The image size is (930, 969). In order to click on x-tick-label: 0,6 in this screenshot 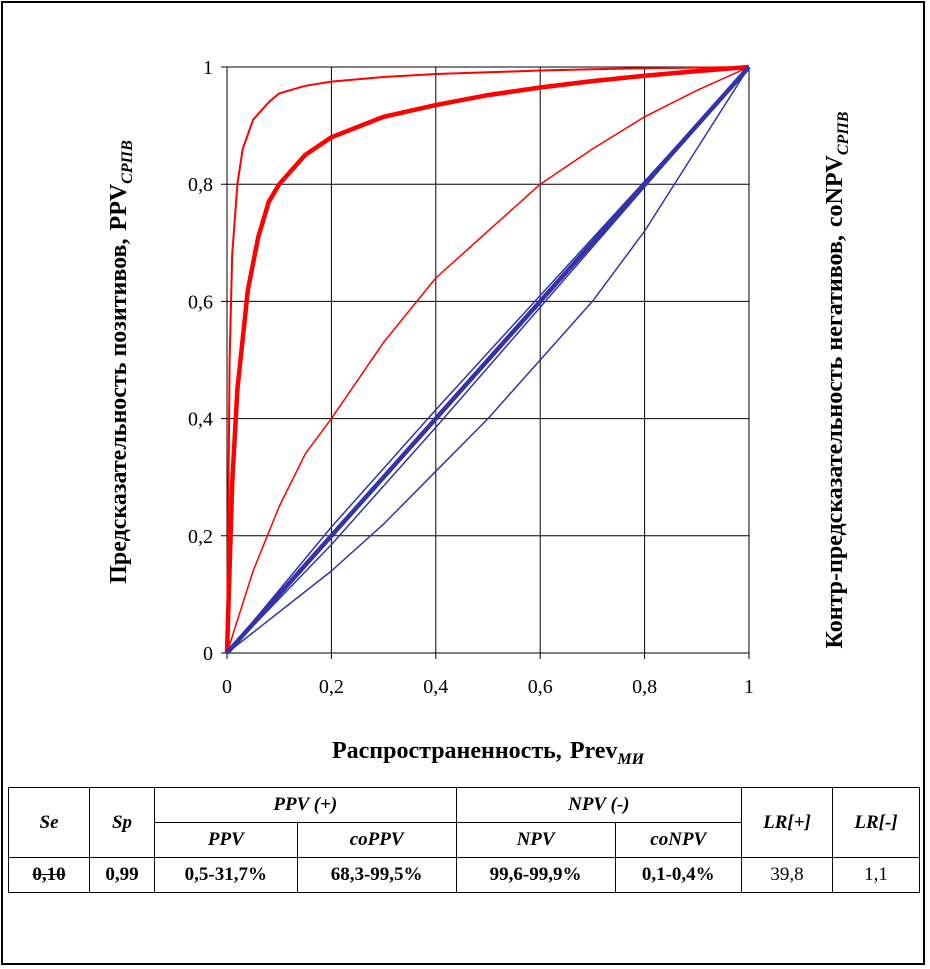, I will do `click(540, 687)`.